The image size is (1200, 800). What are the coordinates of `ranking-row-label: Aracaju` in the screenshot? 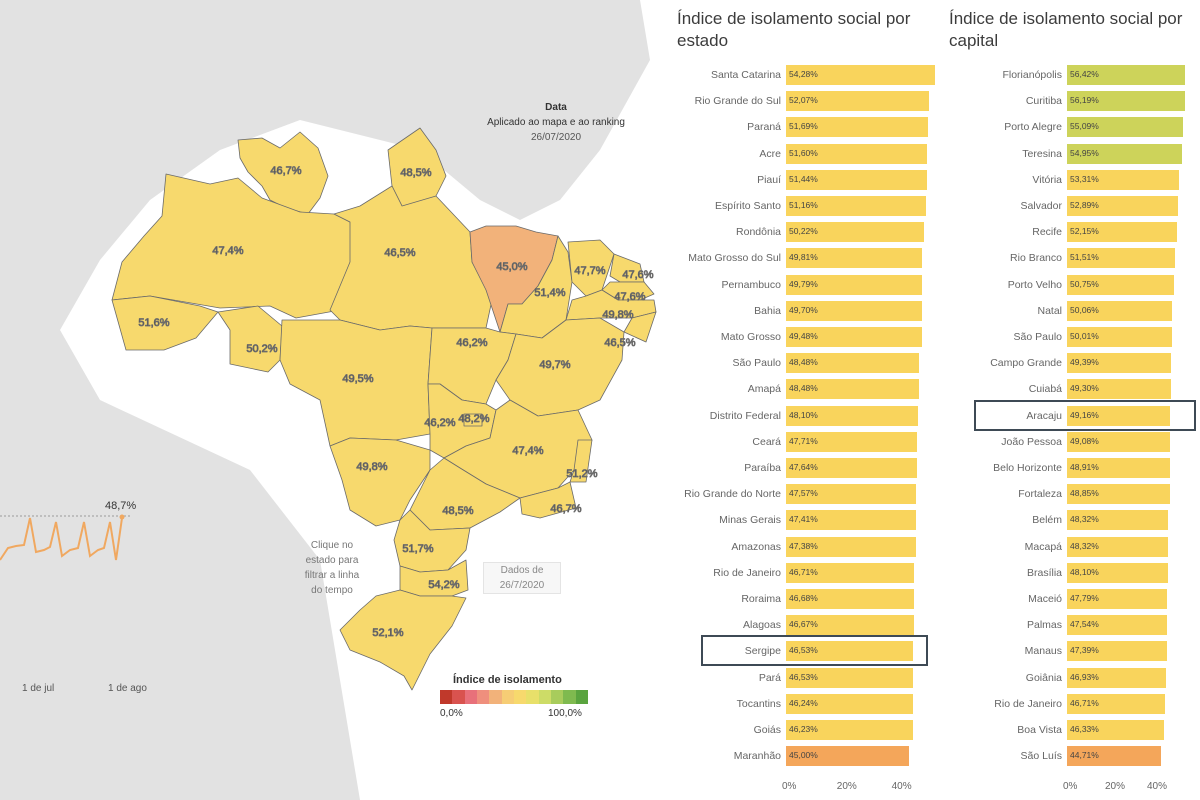 It's located at (1044, 415).